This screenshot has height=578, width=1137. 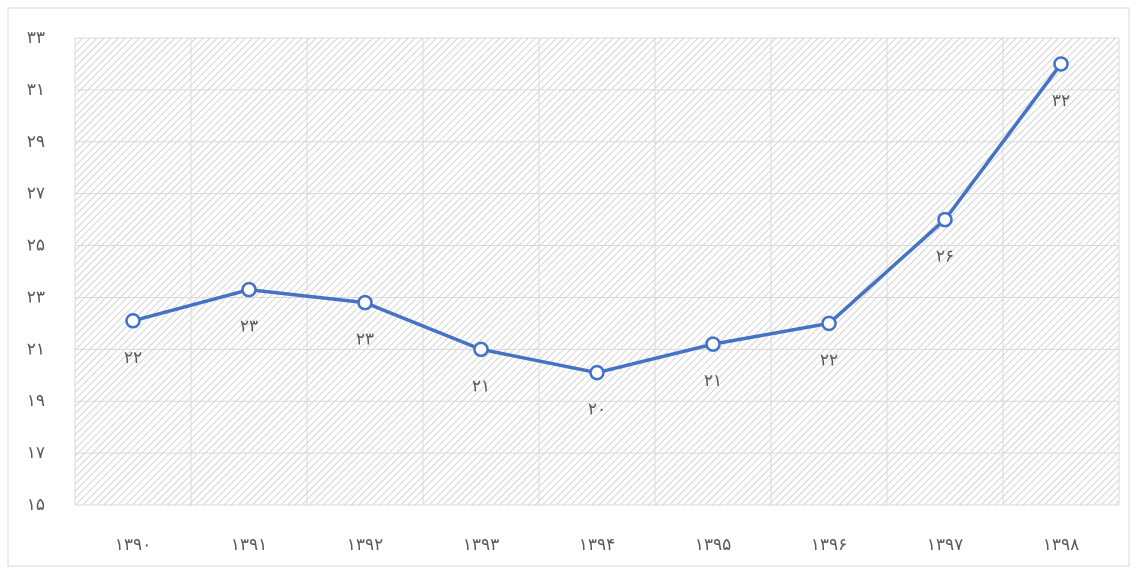 I want to click on data-label: ۲۰, so click(x=597, y=410).